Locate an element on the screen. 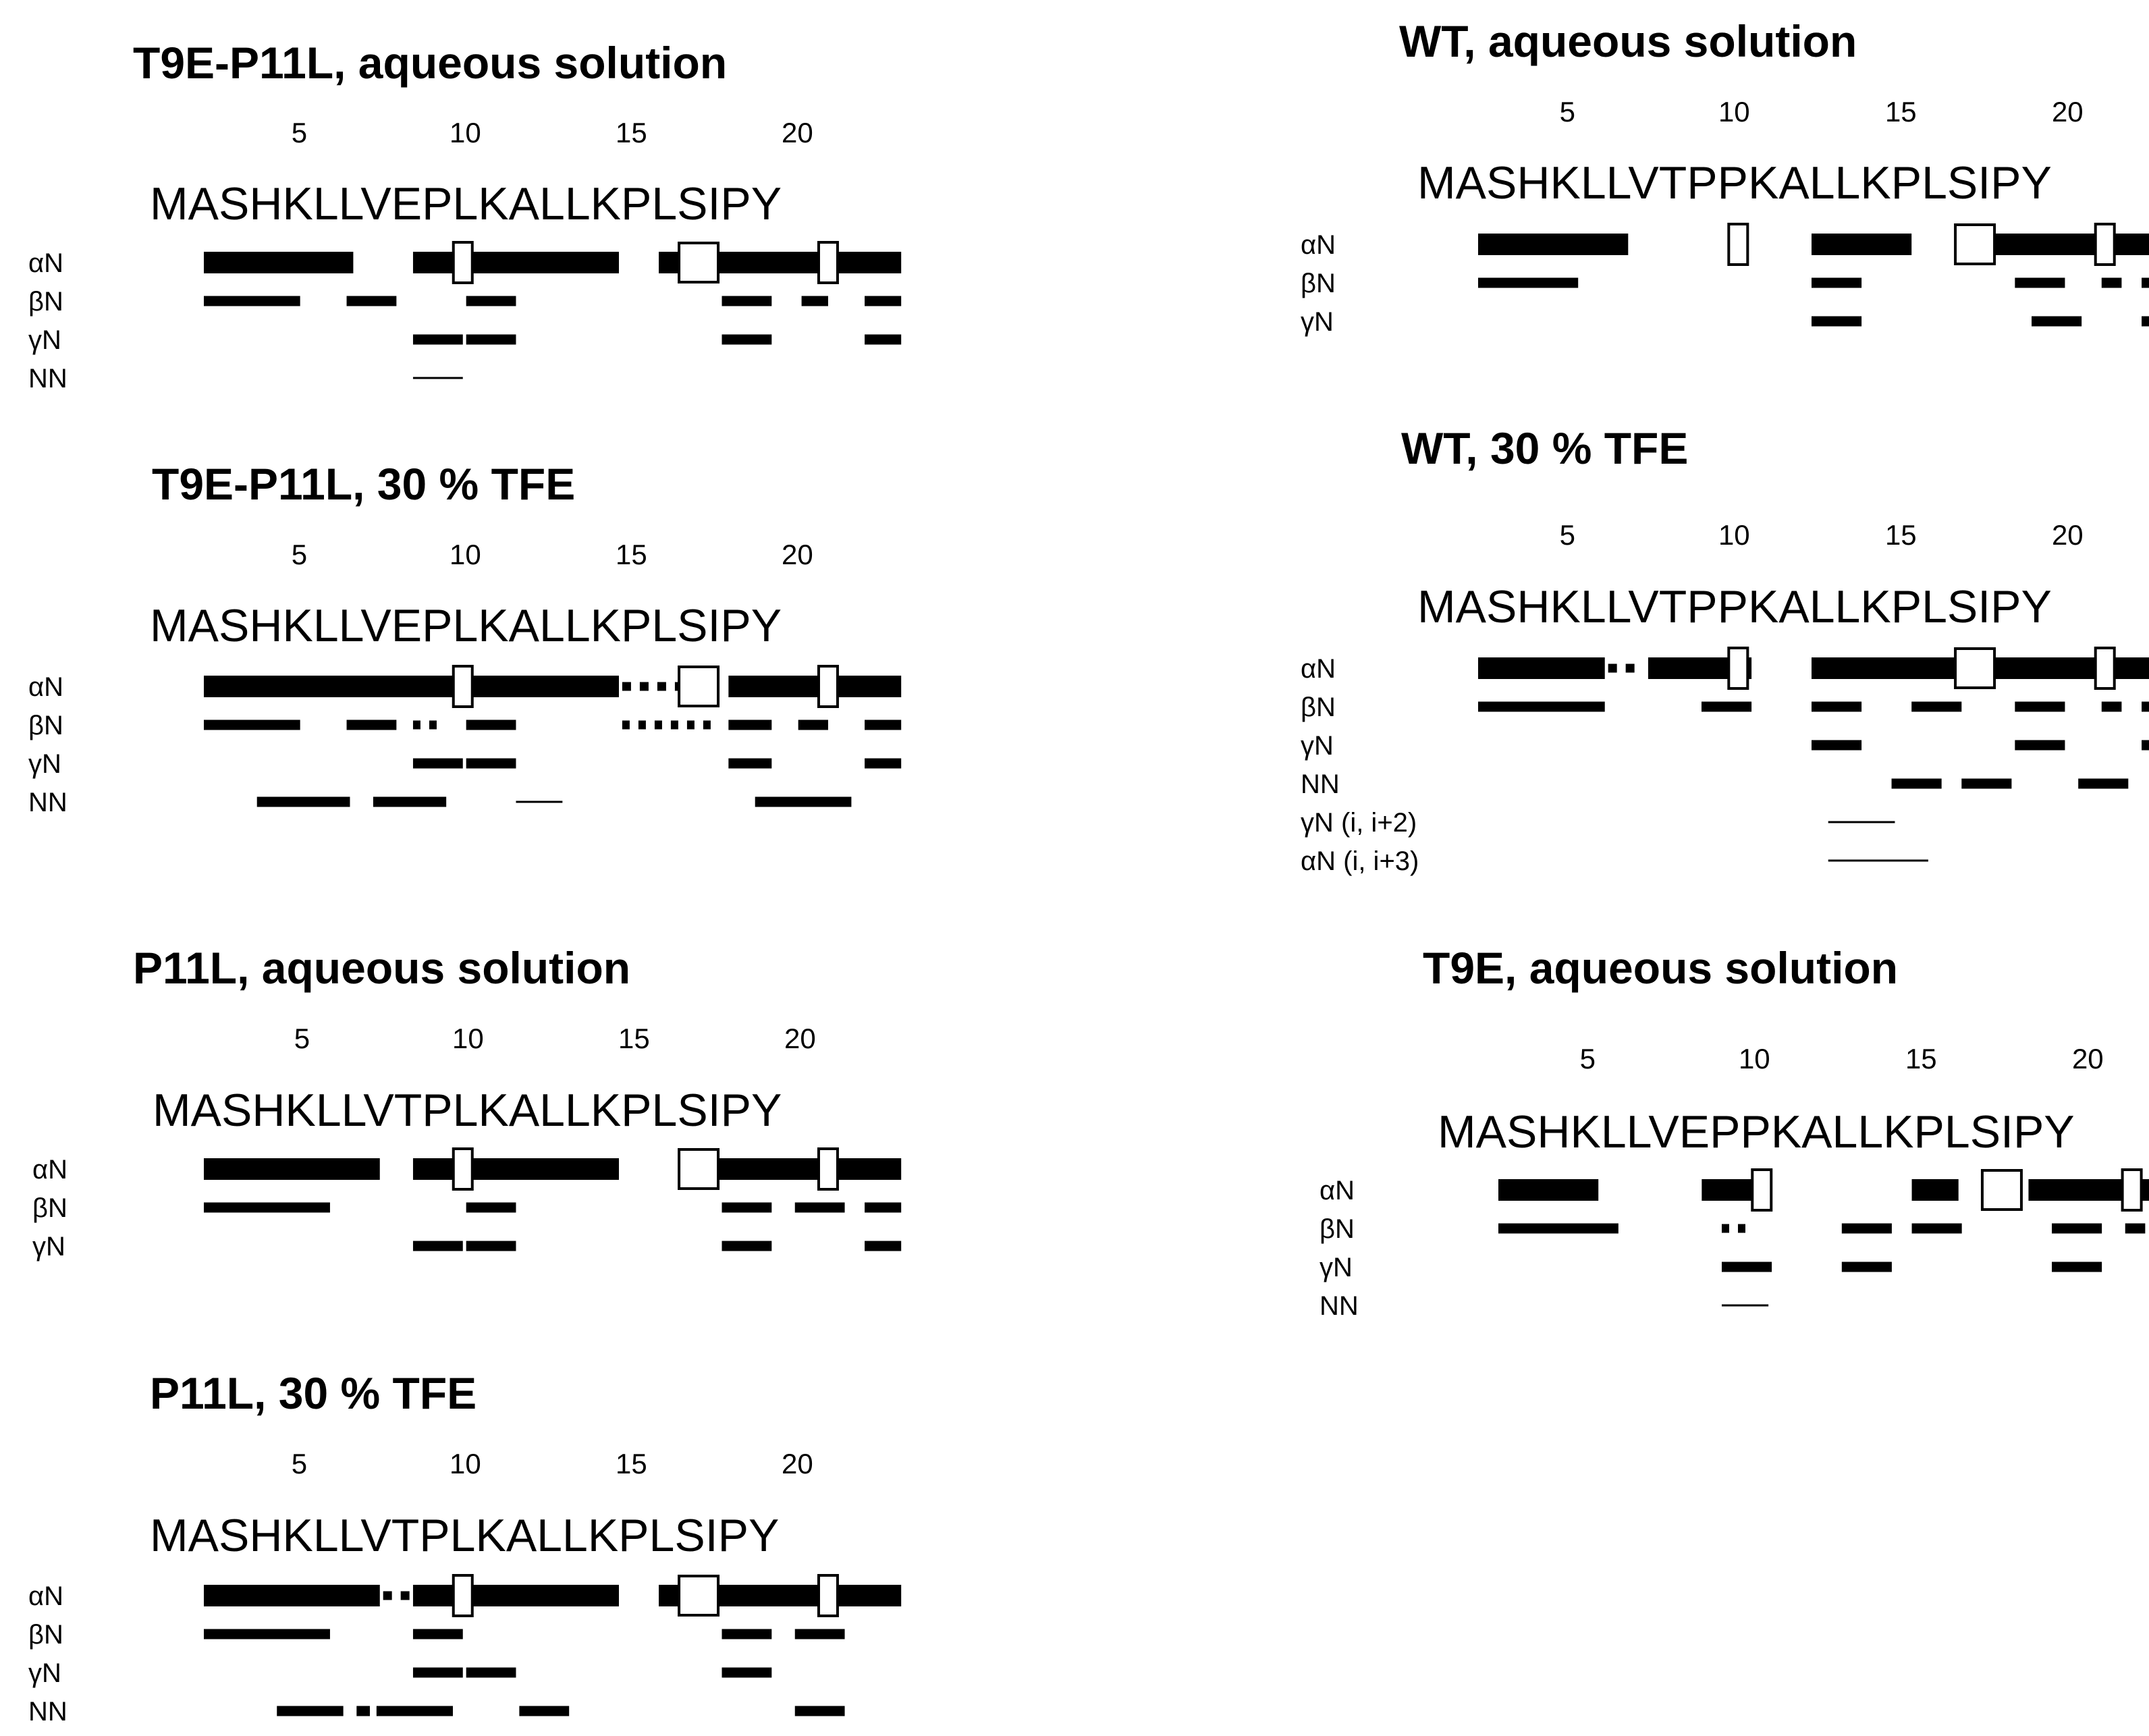 This screenshot has width=2149, height=1736. noe-row: αN is located at coordinates (1734, 1190).